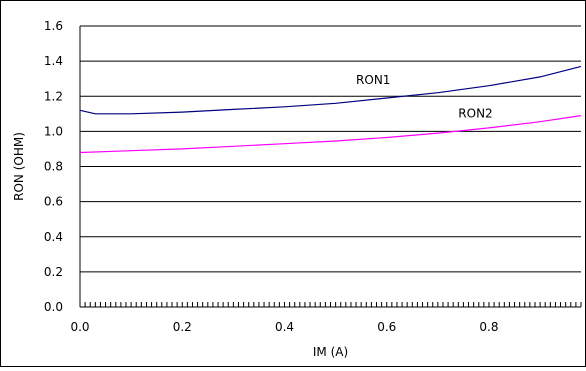 The width and height of the screenshot is (586, 371). What do you see at coordinates (330, 352) in the screenshot?
I see `x-axis-title: IM (A)` at bounding box center [330, 352].